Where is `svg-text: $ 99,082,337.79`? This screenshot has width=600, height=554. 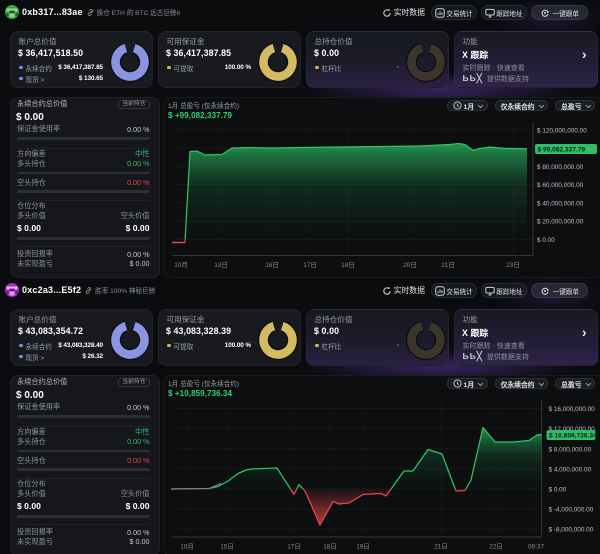 svg-text: $ 99,082,337.79 is located at coordinates (562, 150).